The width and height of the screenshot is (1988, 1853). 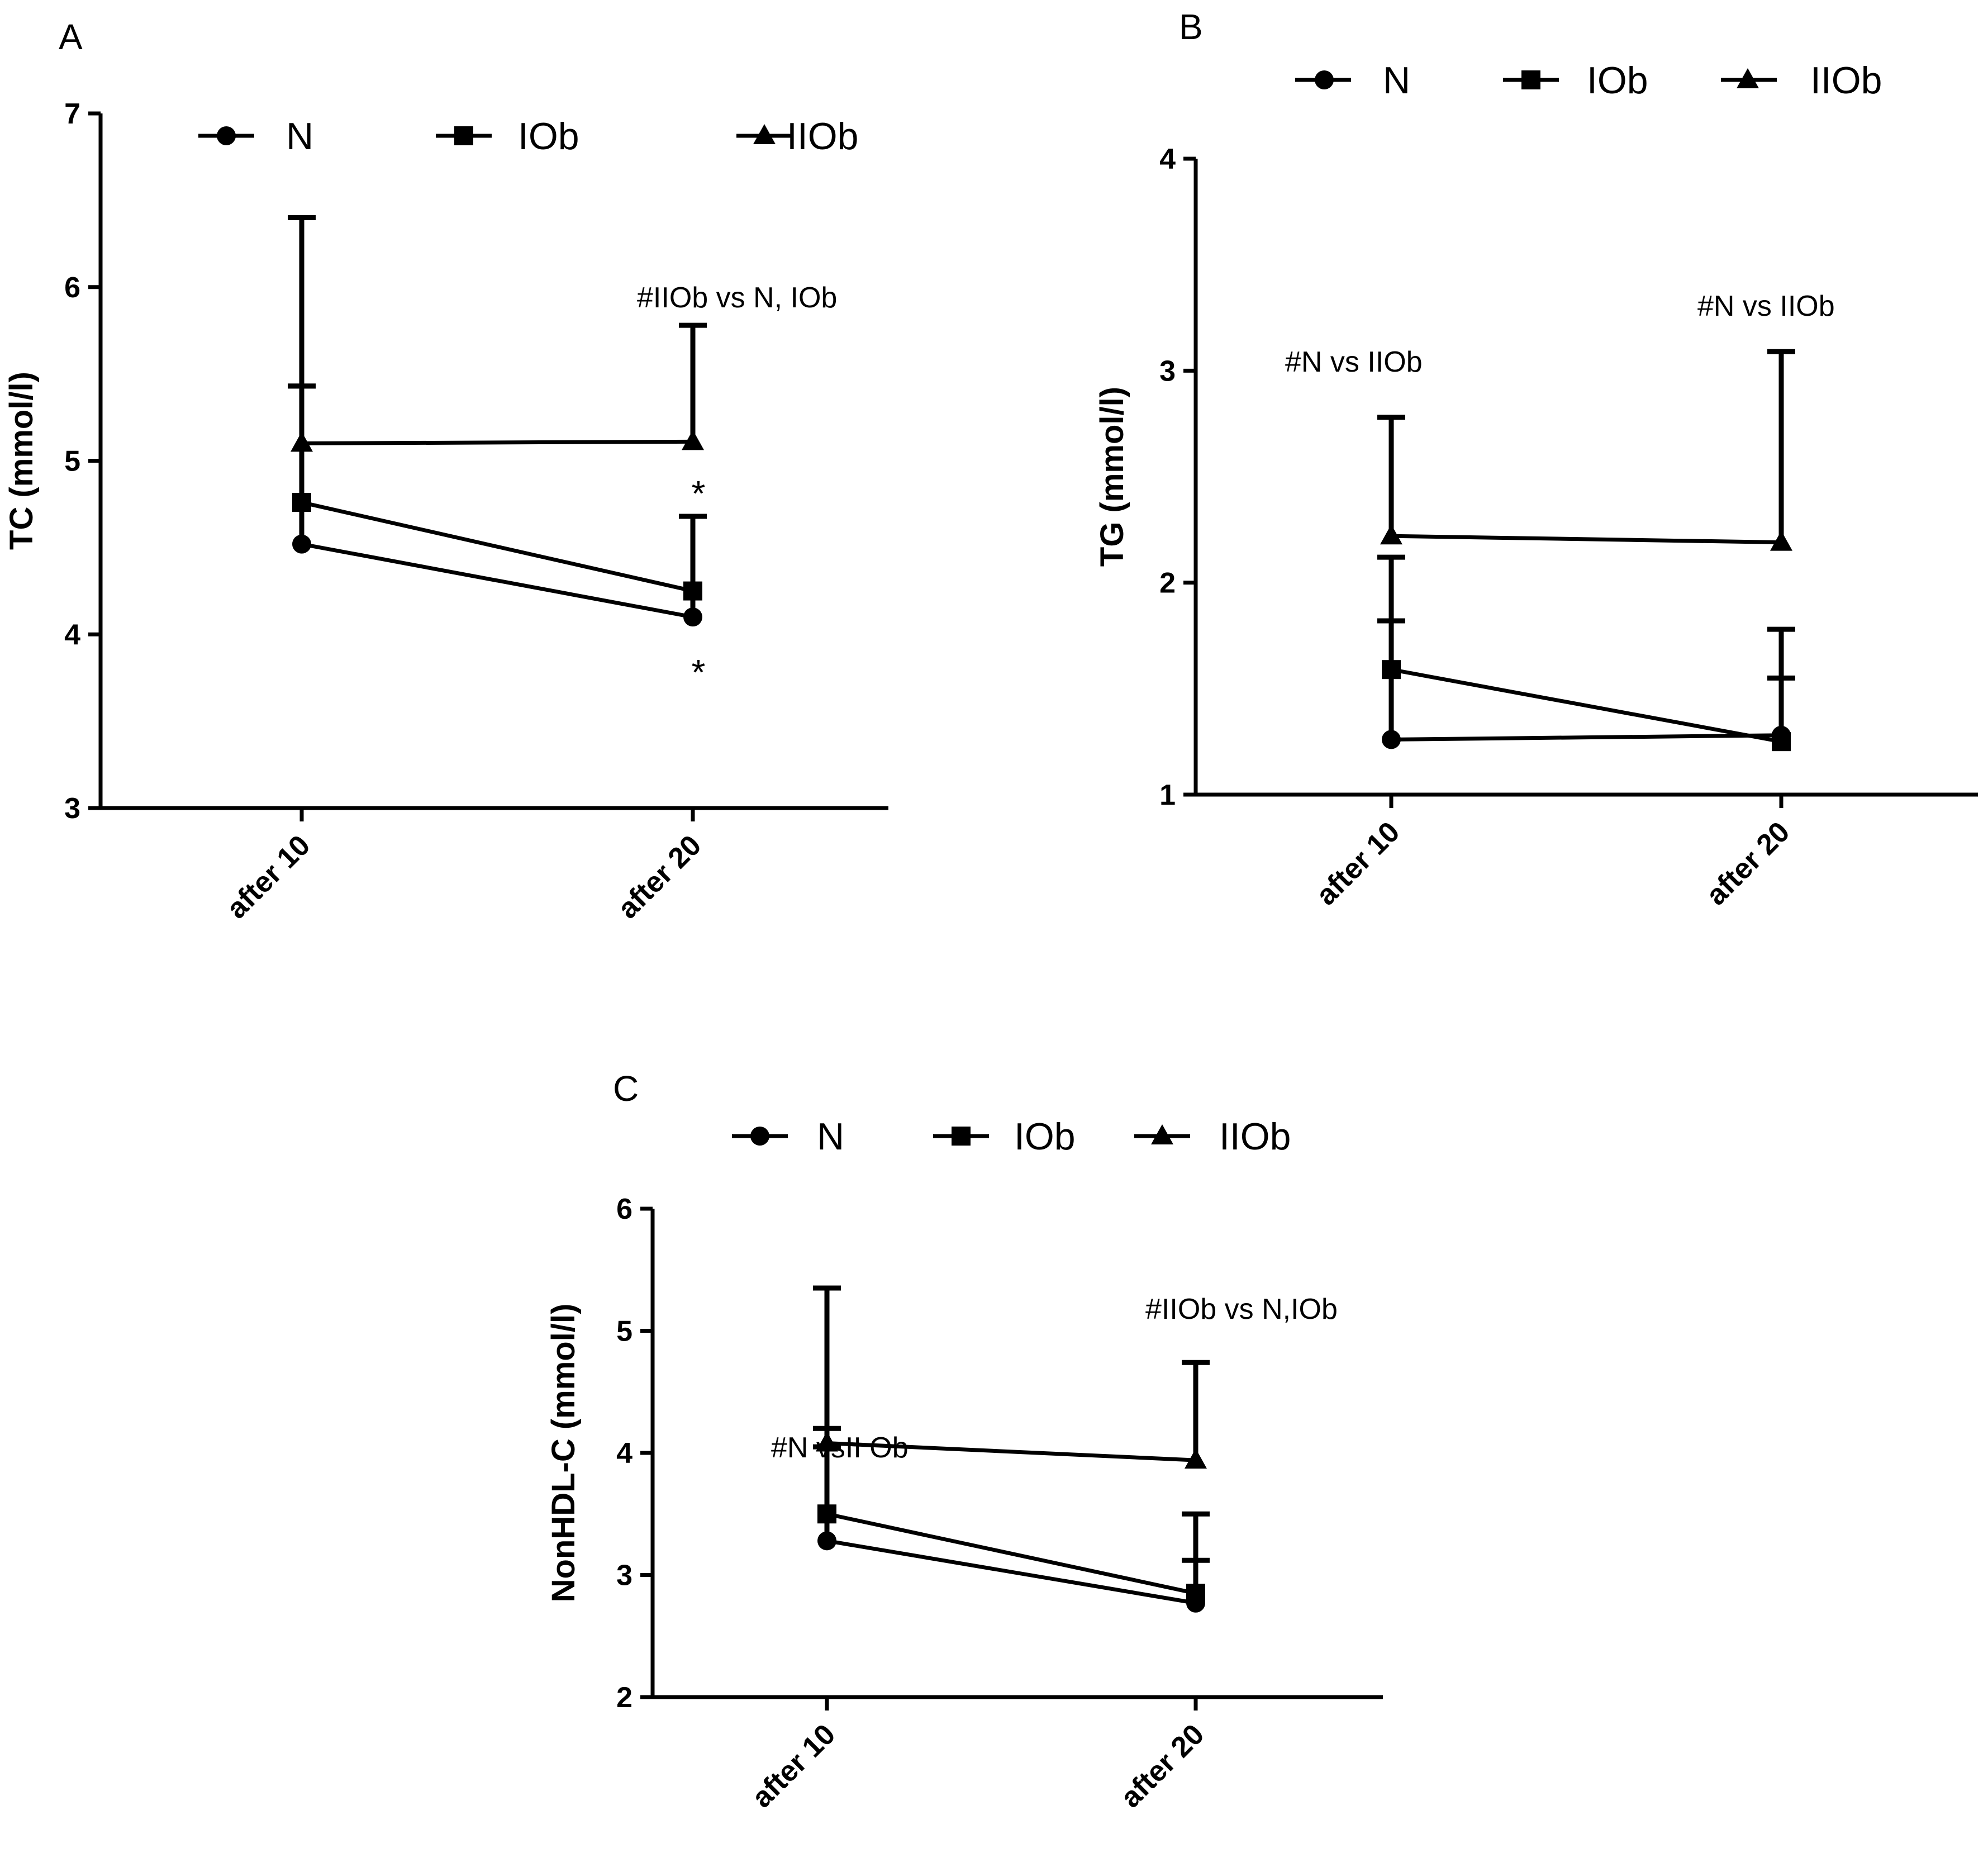 What do you see at coordinates (737, 298) in the screenshot?
I see `annotation: #IIOb vs N, IOb` at bounding box center [737, 298].